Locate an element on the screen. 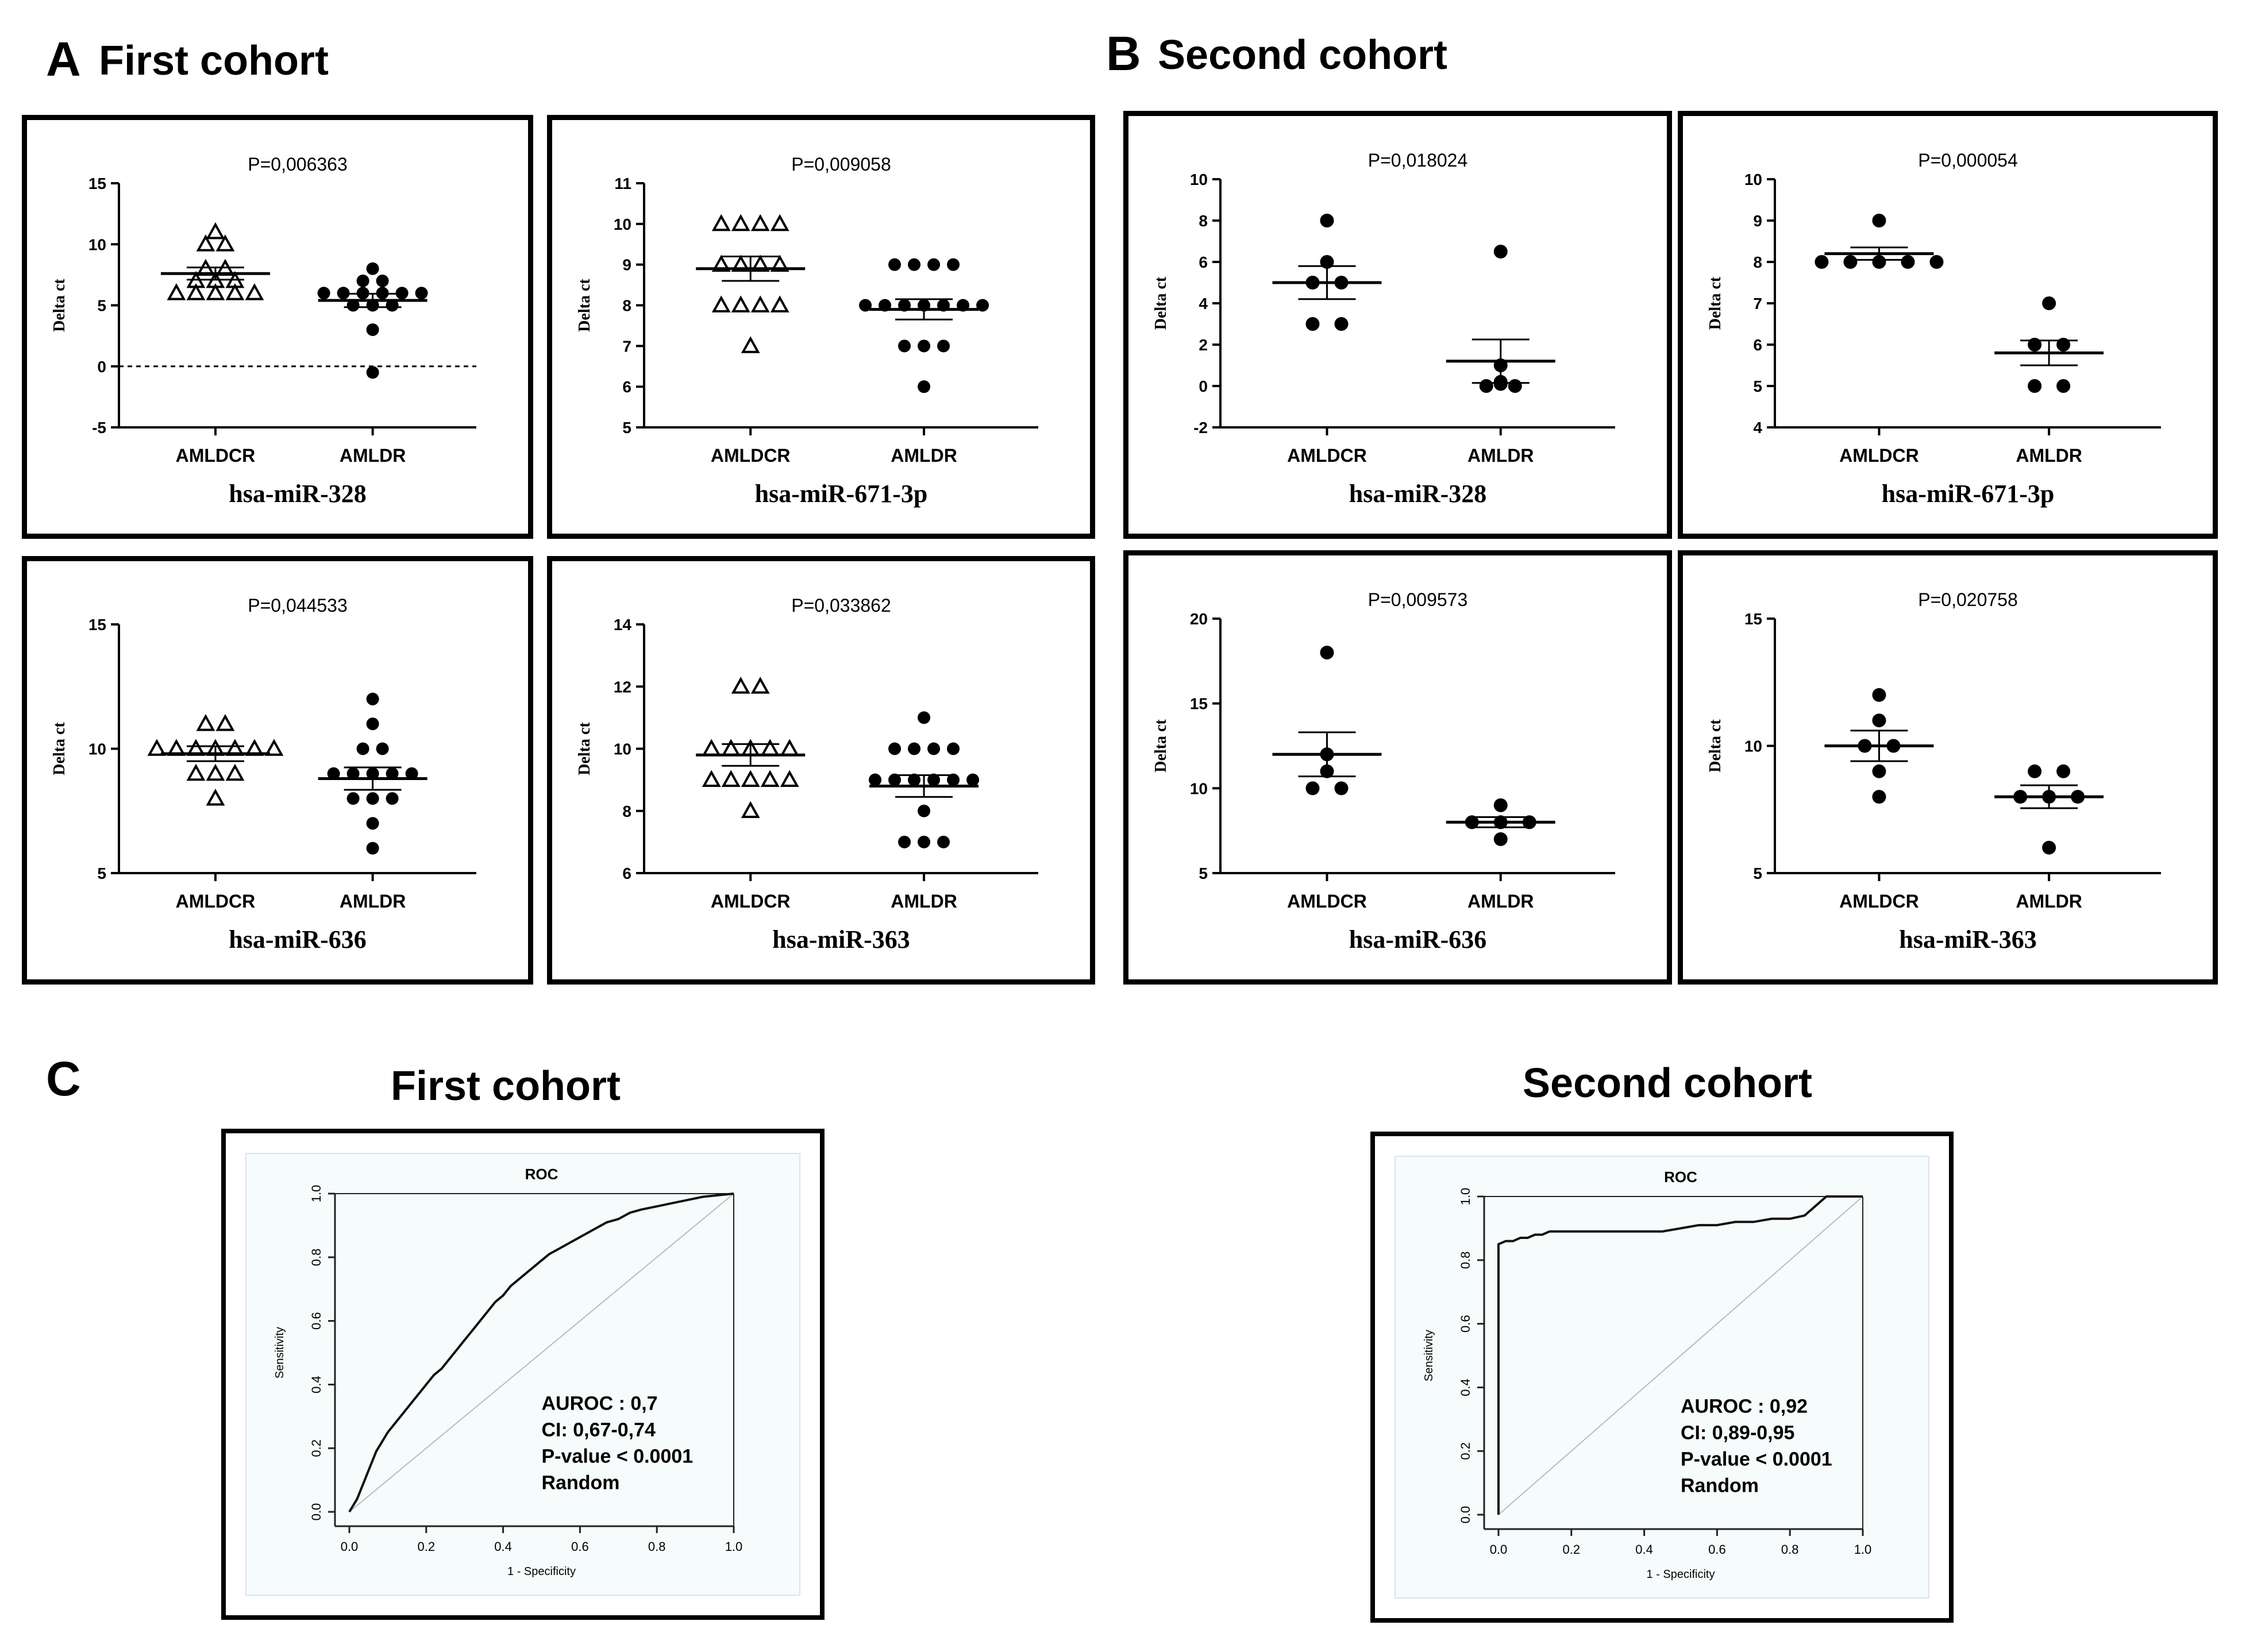 The height and width of the screenshot is (1652, 2242). roc-plot-background is located at coordinates (1661, 1377).